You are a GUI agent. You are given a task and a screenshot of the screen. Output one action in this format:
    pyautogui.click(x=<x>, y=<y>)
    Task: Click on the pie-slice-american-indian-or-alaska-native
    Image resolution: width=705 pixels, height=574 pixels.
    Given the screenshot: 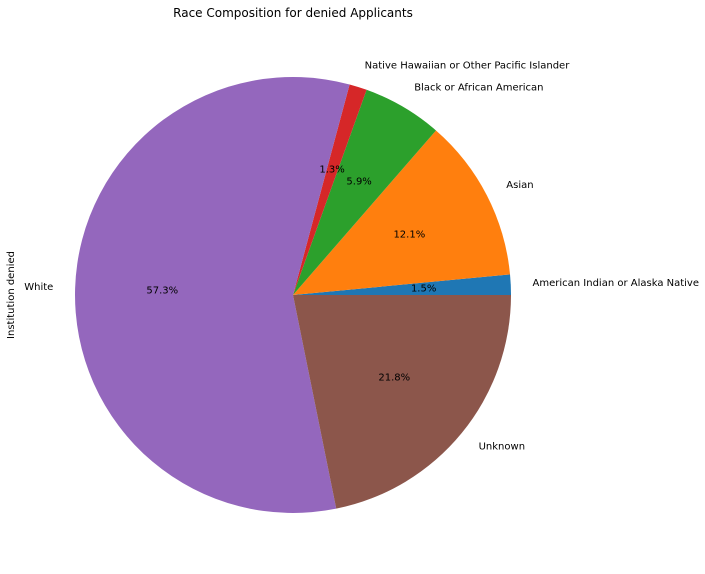 What is the action you would take?
    pyautogui.click(x=402, y=284)
    